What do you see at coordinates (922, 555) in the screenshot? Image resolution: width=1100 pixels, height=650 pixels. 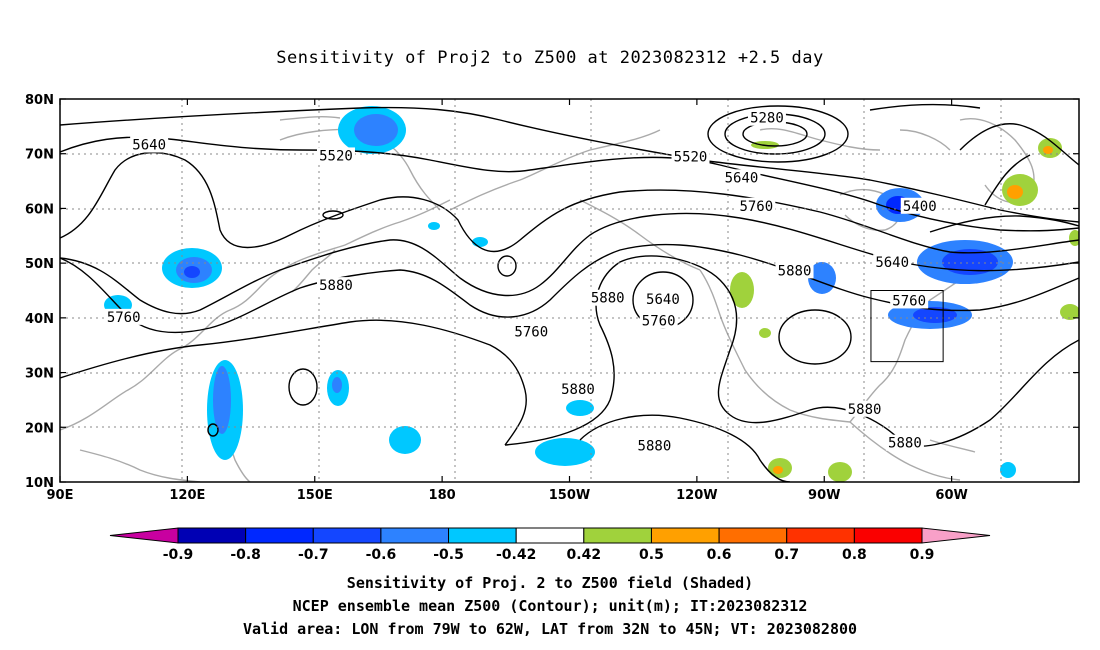 I see `colorbar-label: 0.9` at bounding box center [922, 555].